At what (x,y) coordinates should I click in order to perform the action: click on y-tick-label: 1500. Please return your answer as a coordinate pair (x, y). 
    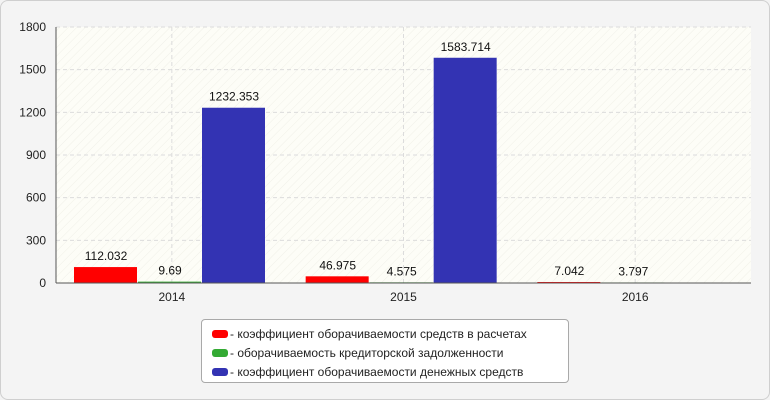
    Looking at the image, I should click on (32, 70).